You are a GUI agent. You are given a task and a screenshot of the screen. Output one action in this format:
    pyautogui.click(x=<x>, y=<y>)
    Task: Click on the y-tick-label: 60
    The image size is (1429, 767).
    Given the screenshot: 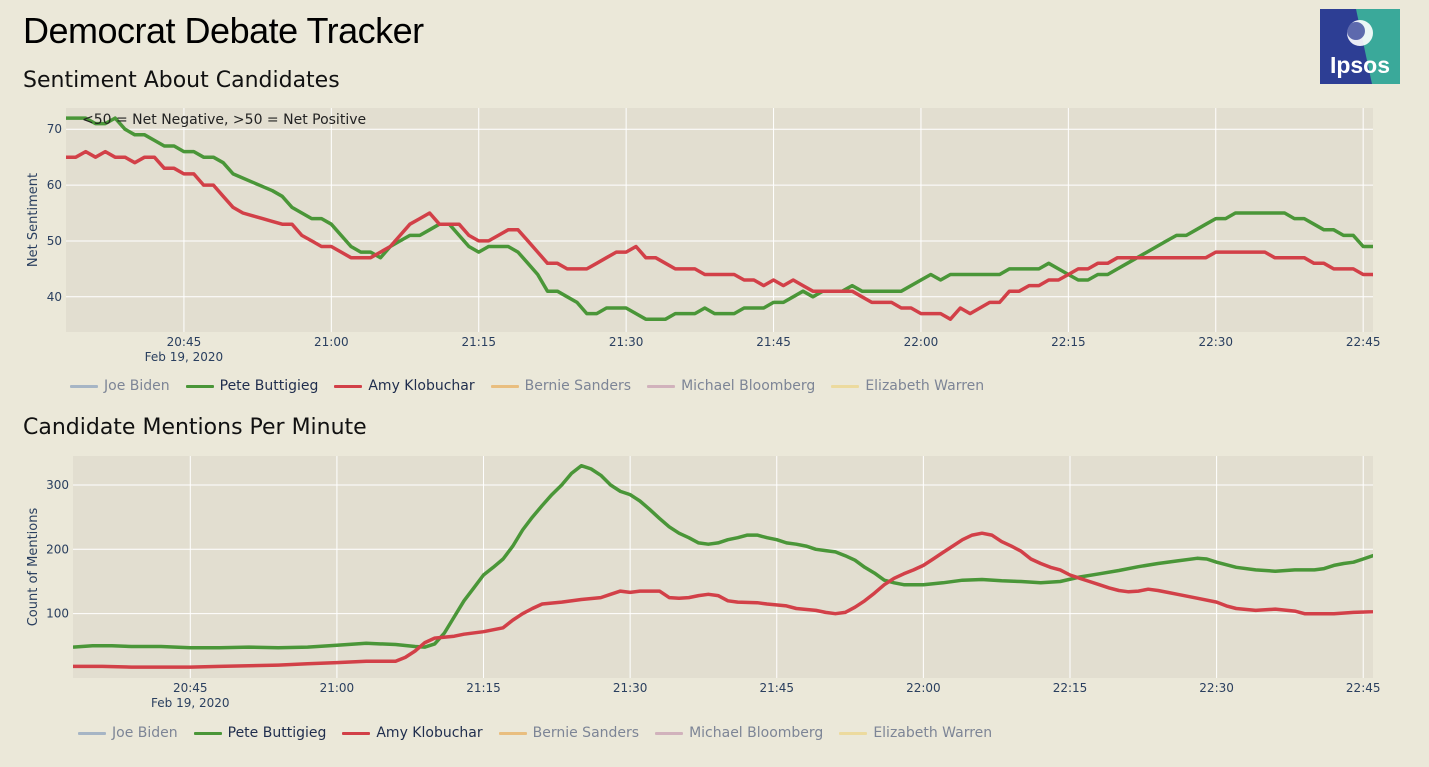 What is the action you would take?
    pyautogui.click(x=54, y=185)
    